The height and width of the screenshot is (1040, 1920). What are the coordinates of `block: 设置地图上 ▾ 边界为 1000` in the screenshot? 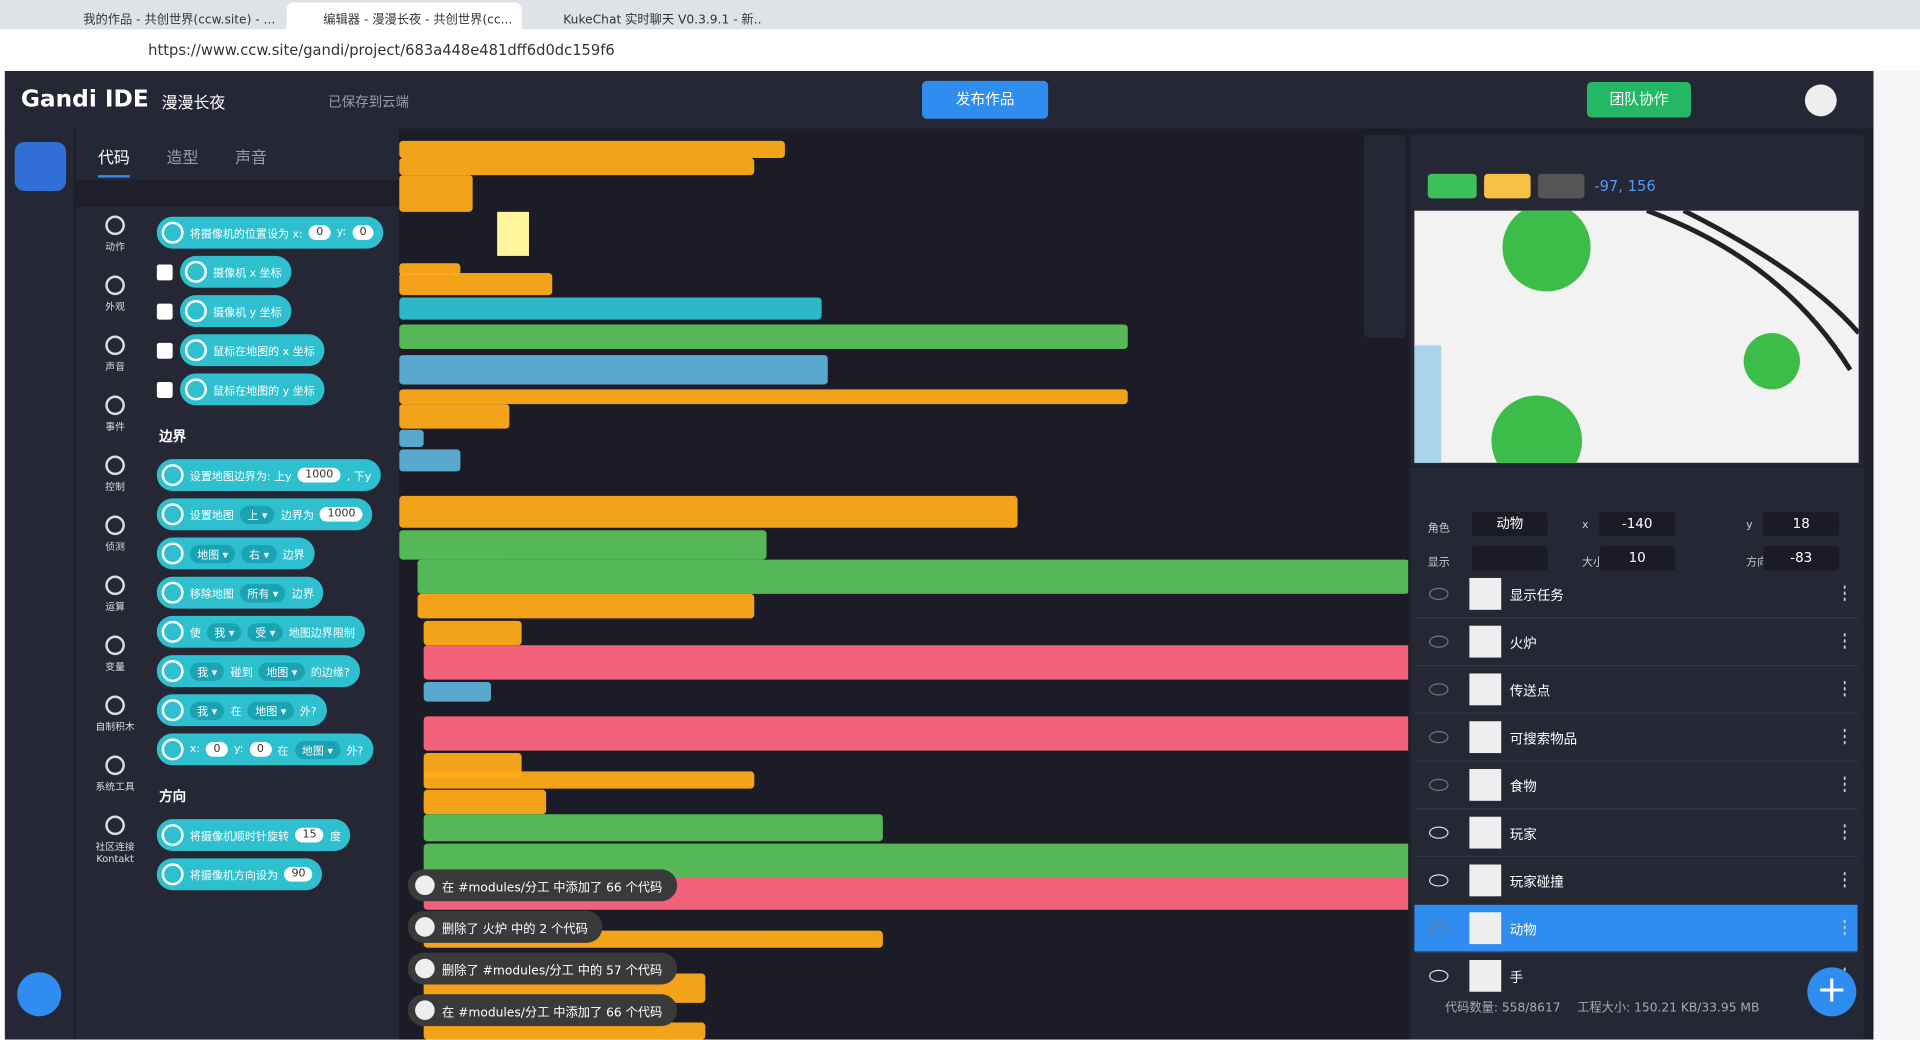 It's located at (264, 514).